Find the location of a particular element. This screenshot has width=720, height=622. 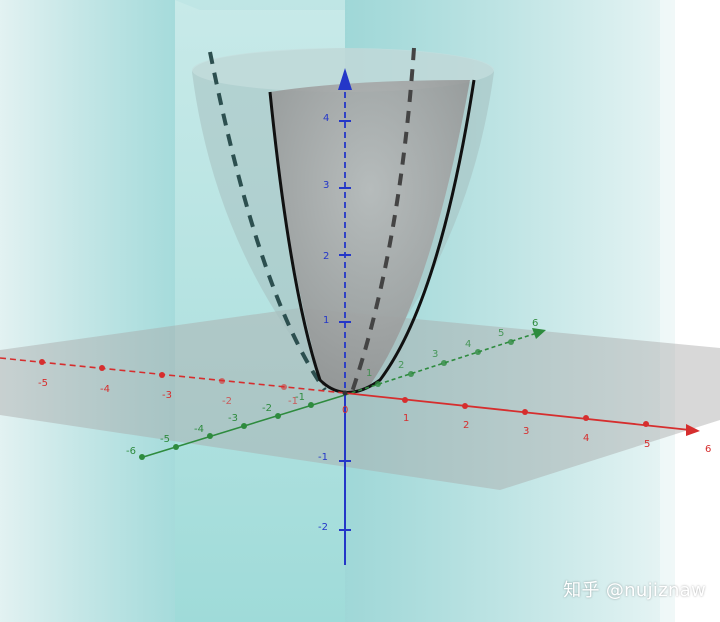

dashed-curve-right is located at coordinates (383, 220).